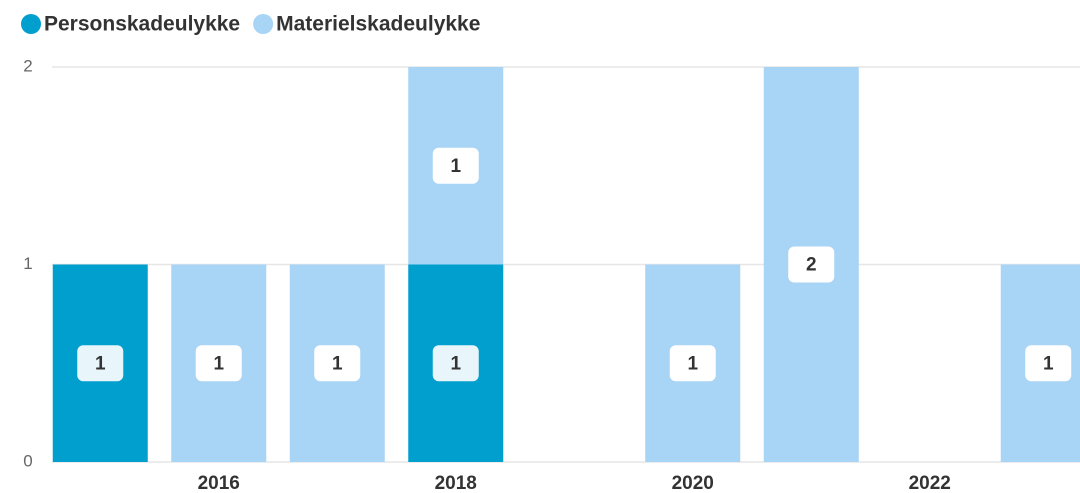 Image resolution: width=1080 pixels, height=493 pixels. I want to click on x-tick-label: 2016, so click(219, 483).